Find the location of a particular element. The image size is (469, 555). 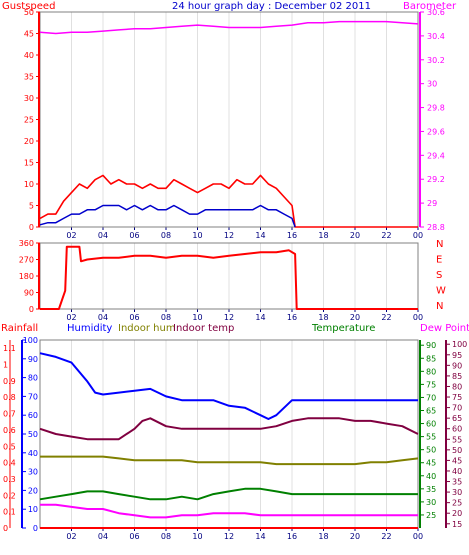

temp-tick-label: 85 is located at coordinates (431, 358).